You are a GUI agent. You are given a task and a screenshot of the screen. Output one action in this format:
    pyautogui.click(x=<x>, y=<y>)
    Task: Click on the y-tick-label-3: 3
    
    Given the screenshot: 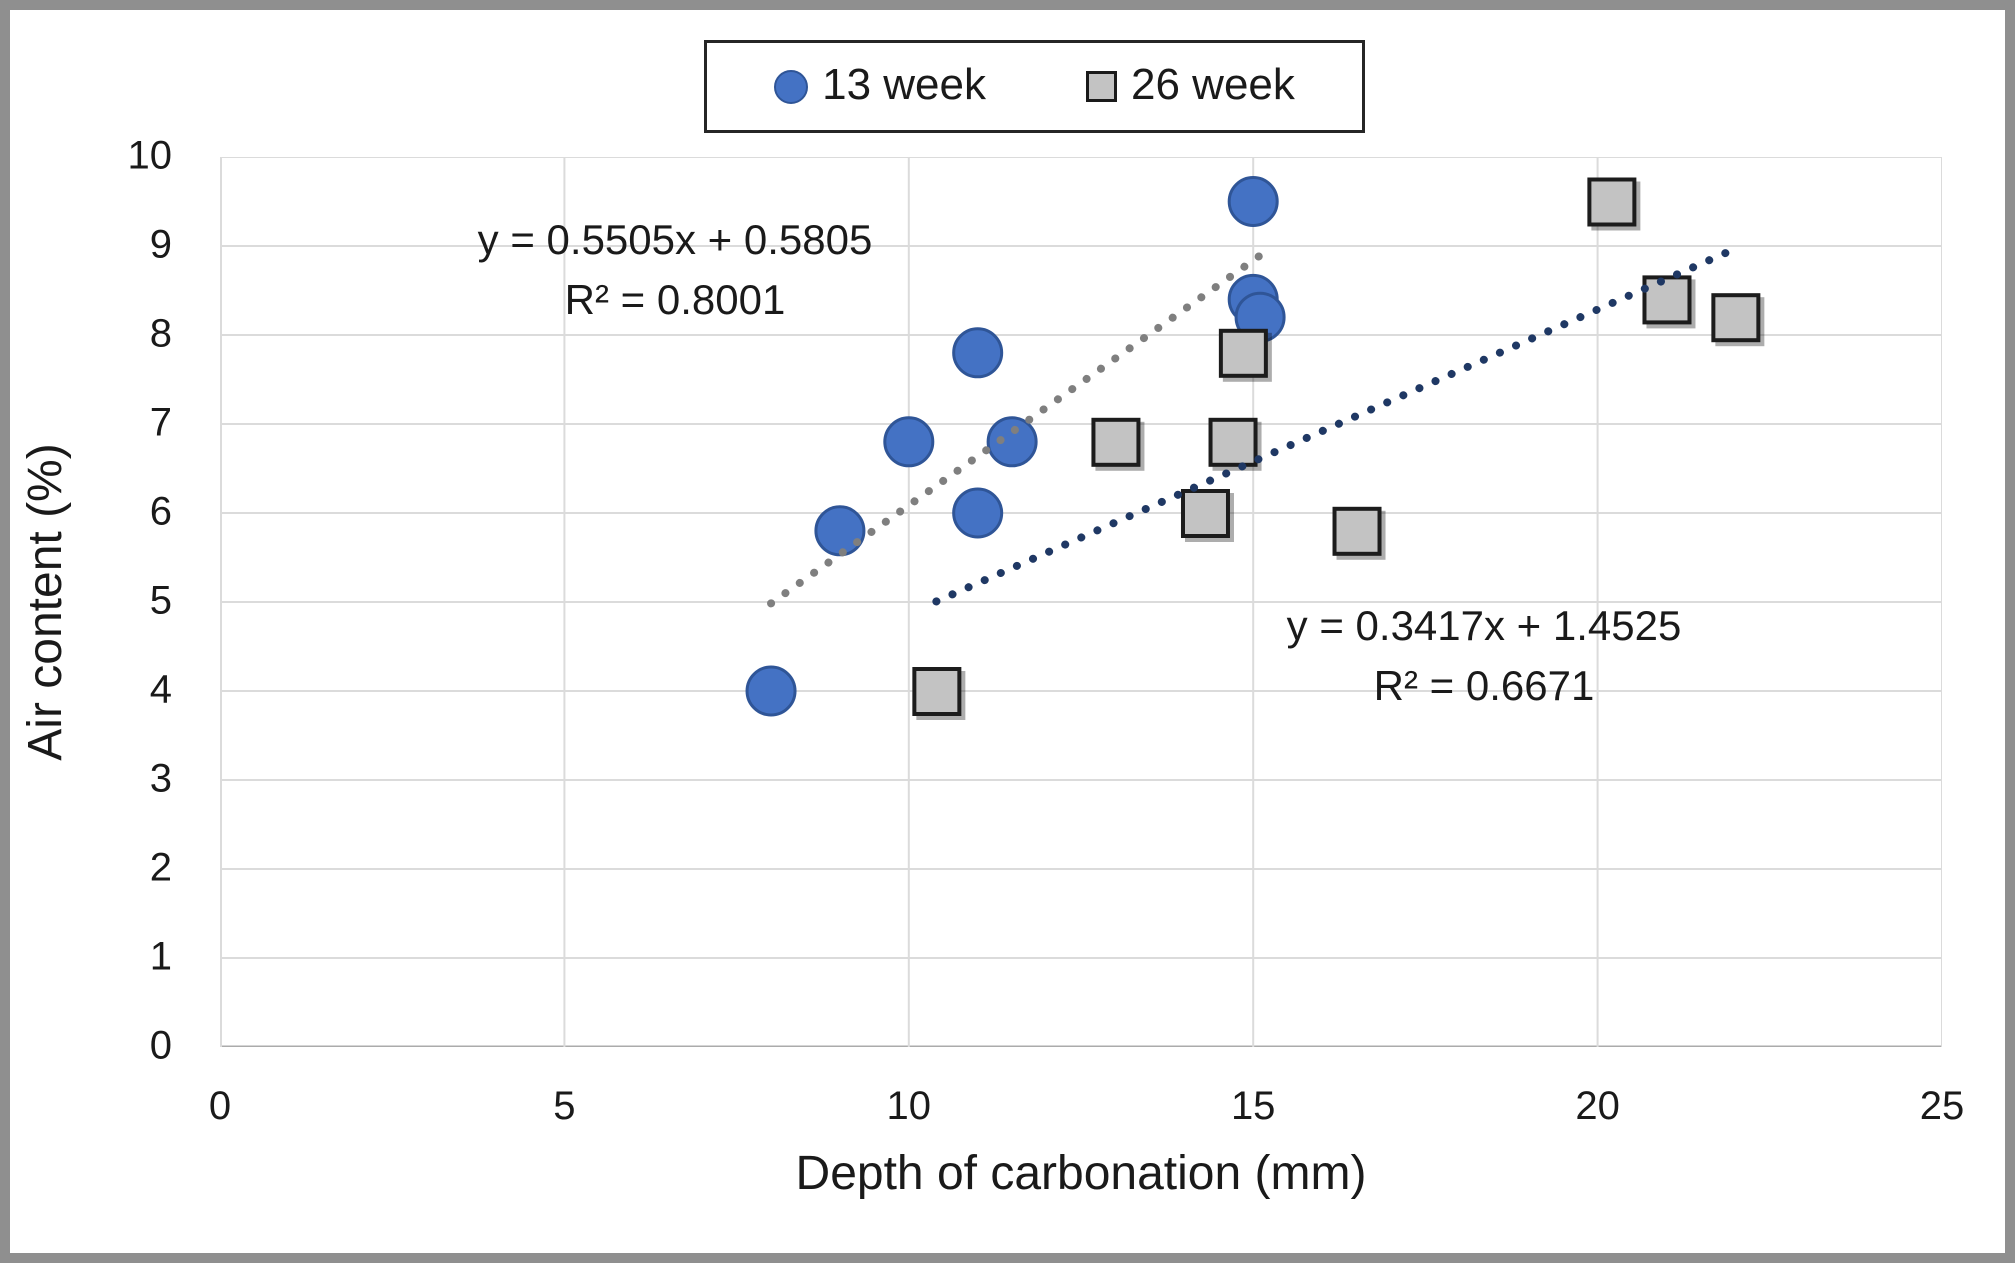 What is the action you would take?
    pyautogui.click(x=160, y=778)
    